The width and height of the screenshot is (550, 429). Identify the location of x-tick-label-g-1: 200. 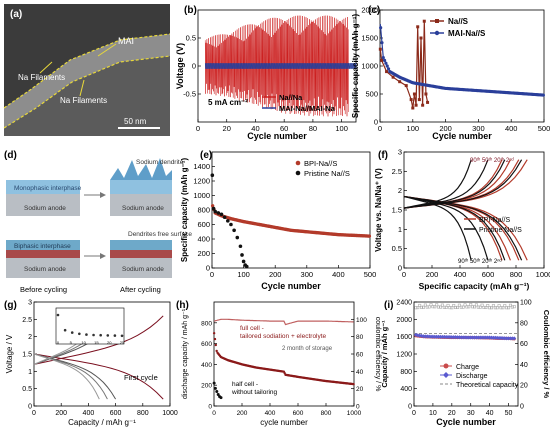
(61, 413).